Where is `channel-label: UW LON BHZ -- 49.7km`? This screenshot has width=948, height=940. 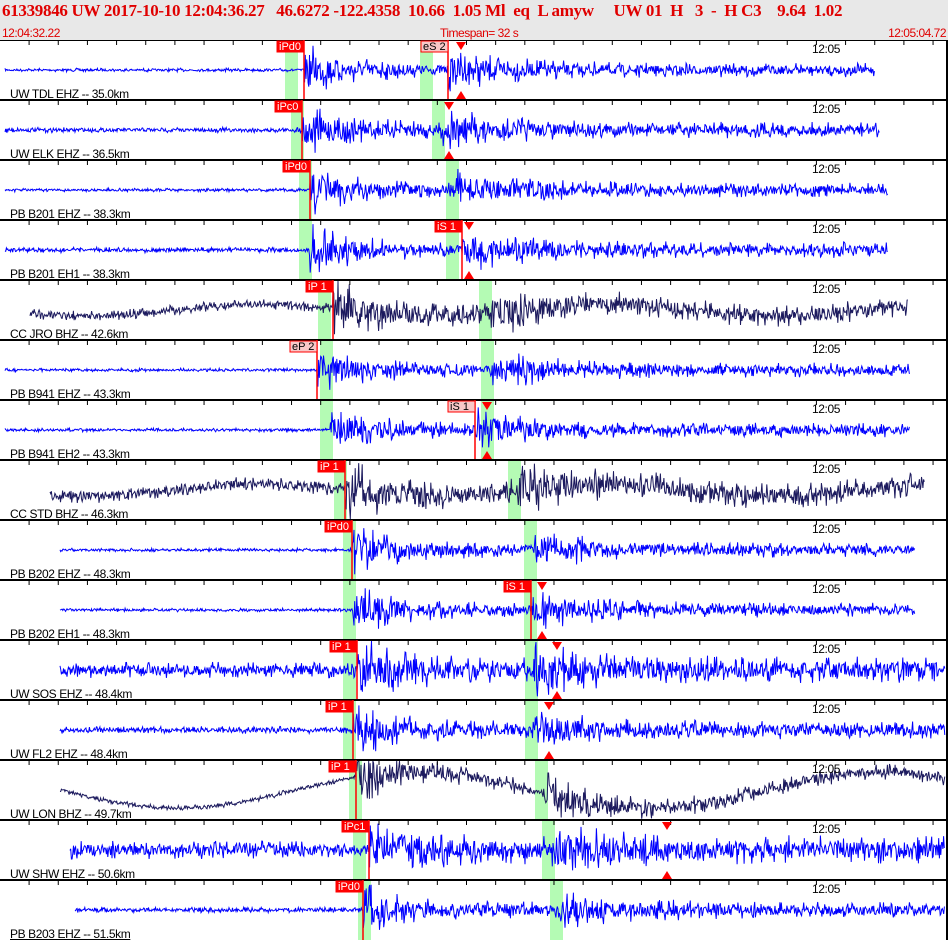
channel-label: UW LON BHZ -- 49.7km is located at coordinates (71, 814).